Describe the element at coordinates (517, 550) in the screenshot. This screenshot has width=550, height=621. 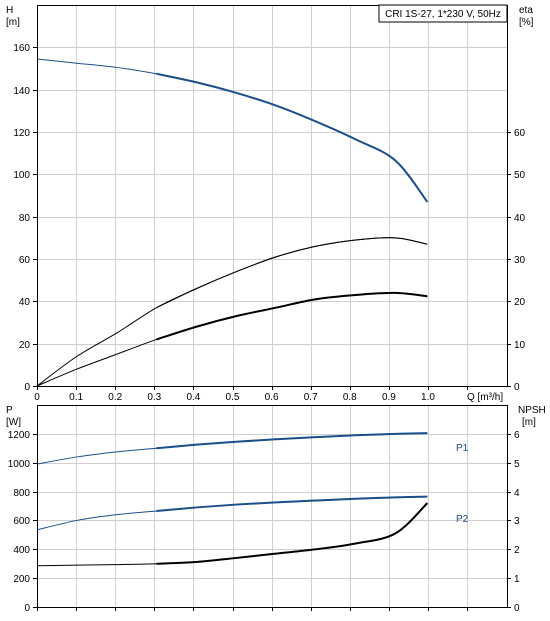
I see `right-axis-tick-label: 2` at that location.